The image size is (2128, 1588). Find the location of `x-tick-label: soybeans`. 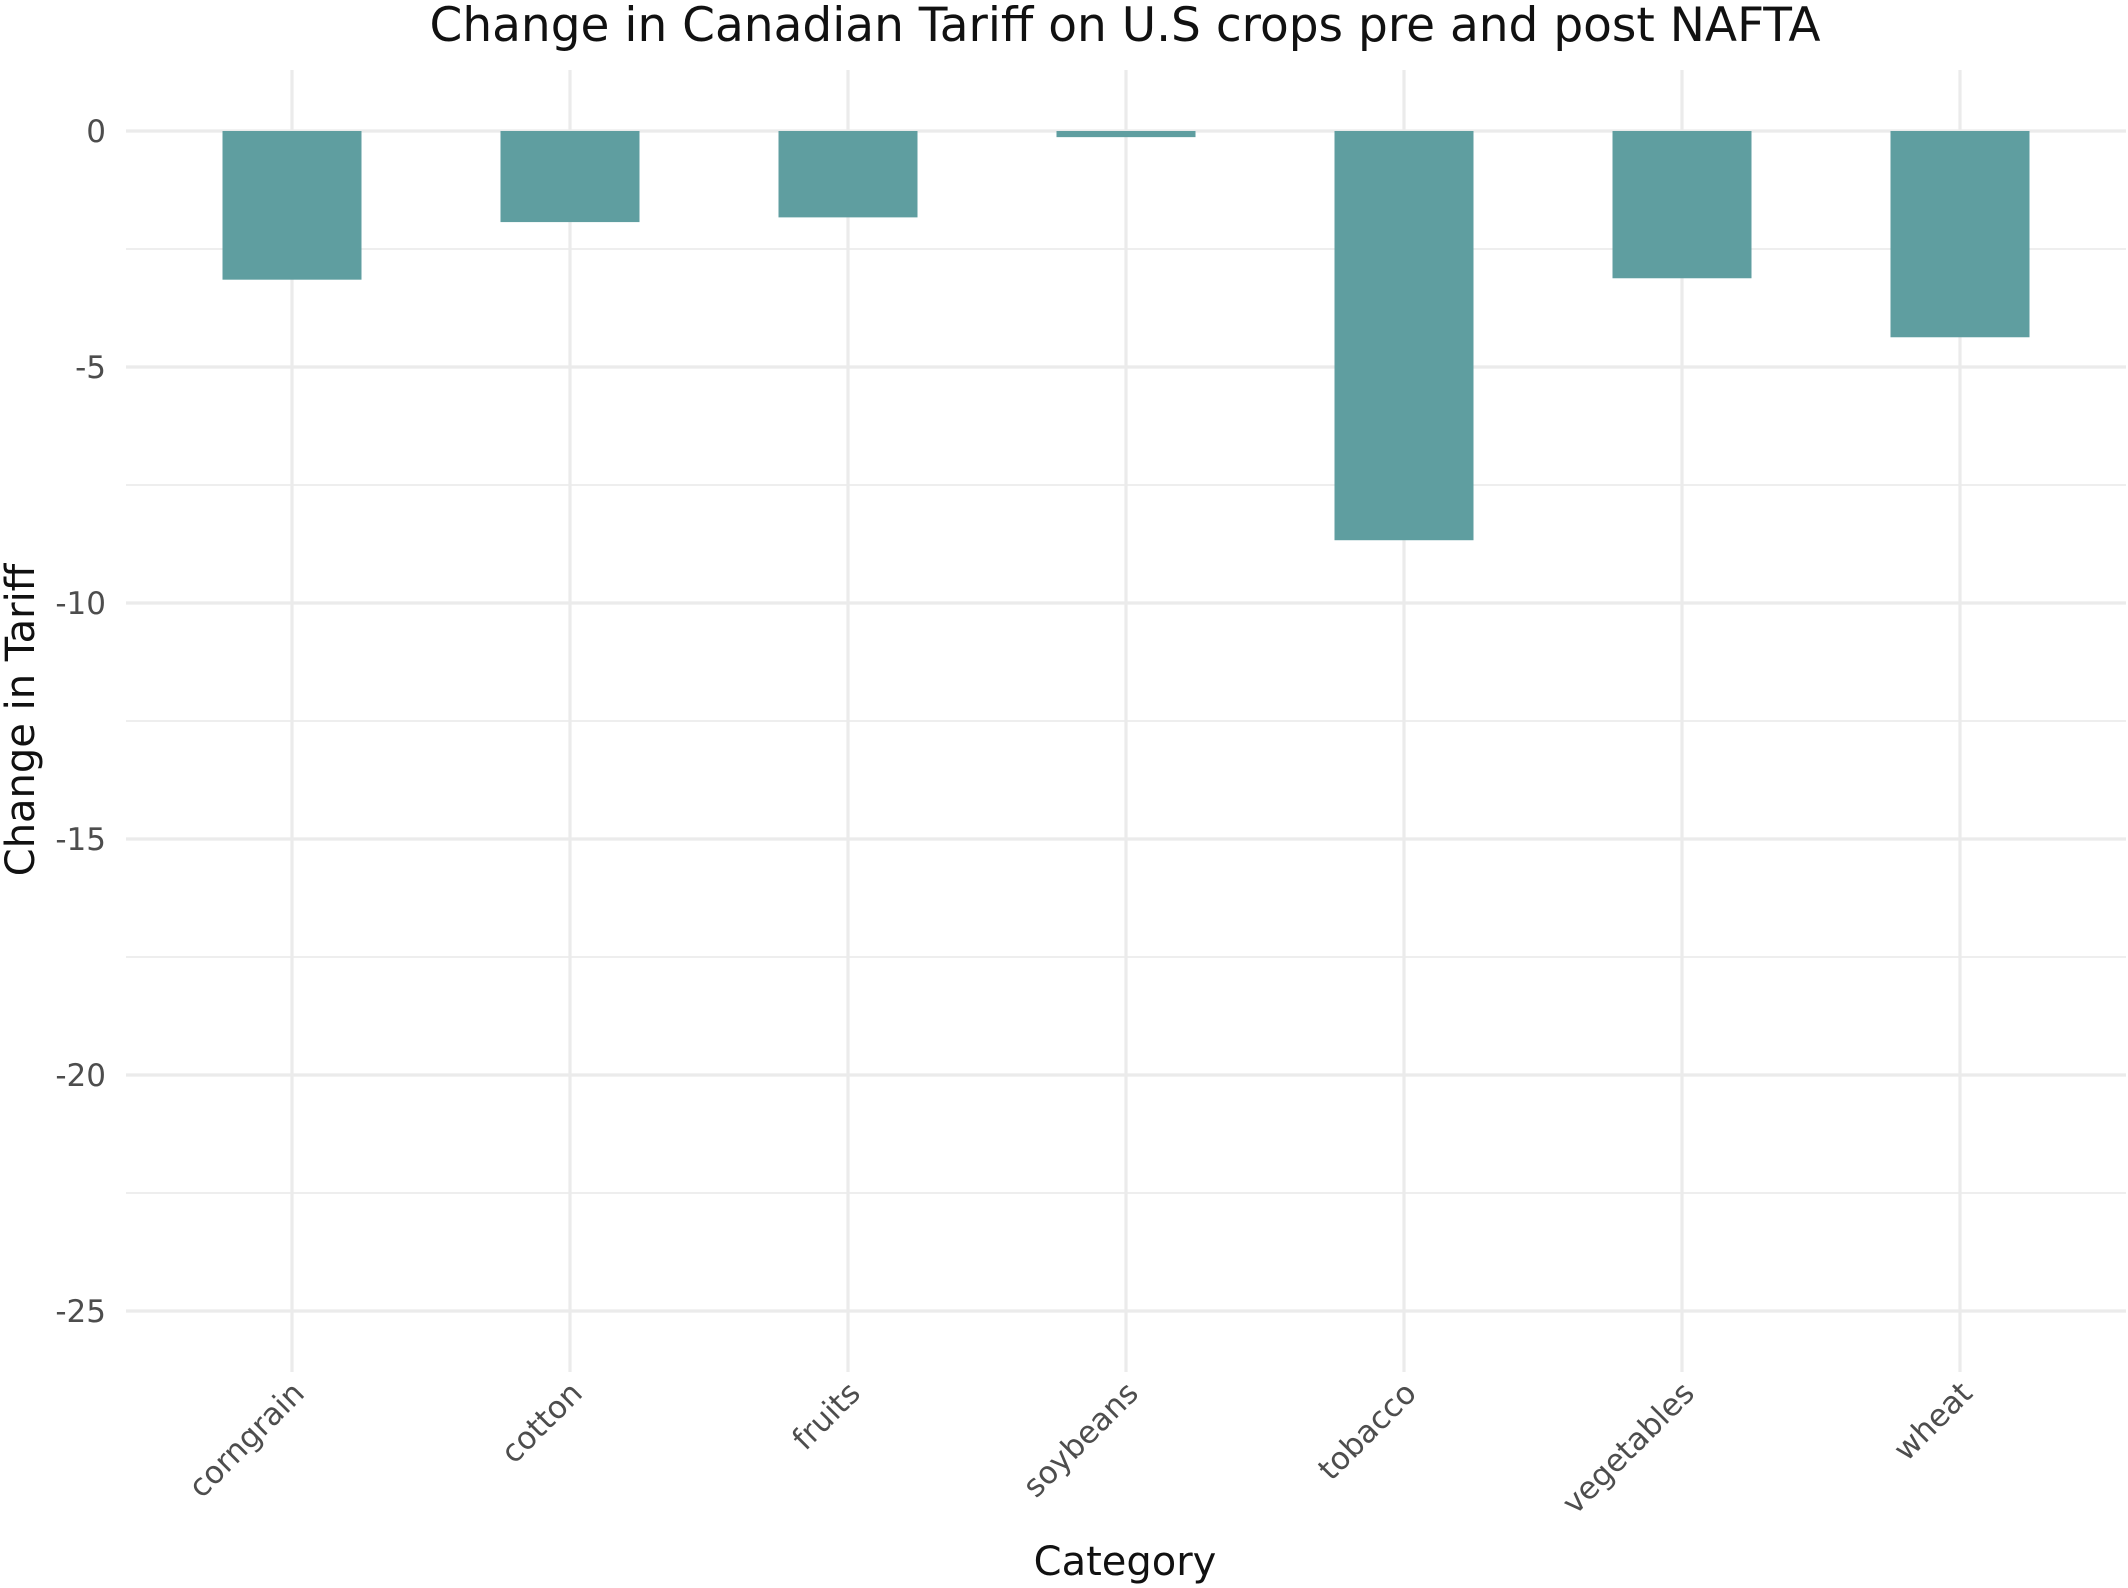

x-tick-label: soybeans is located at coordinates (1080, 1439).